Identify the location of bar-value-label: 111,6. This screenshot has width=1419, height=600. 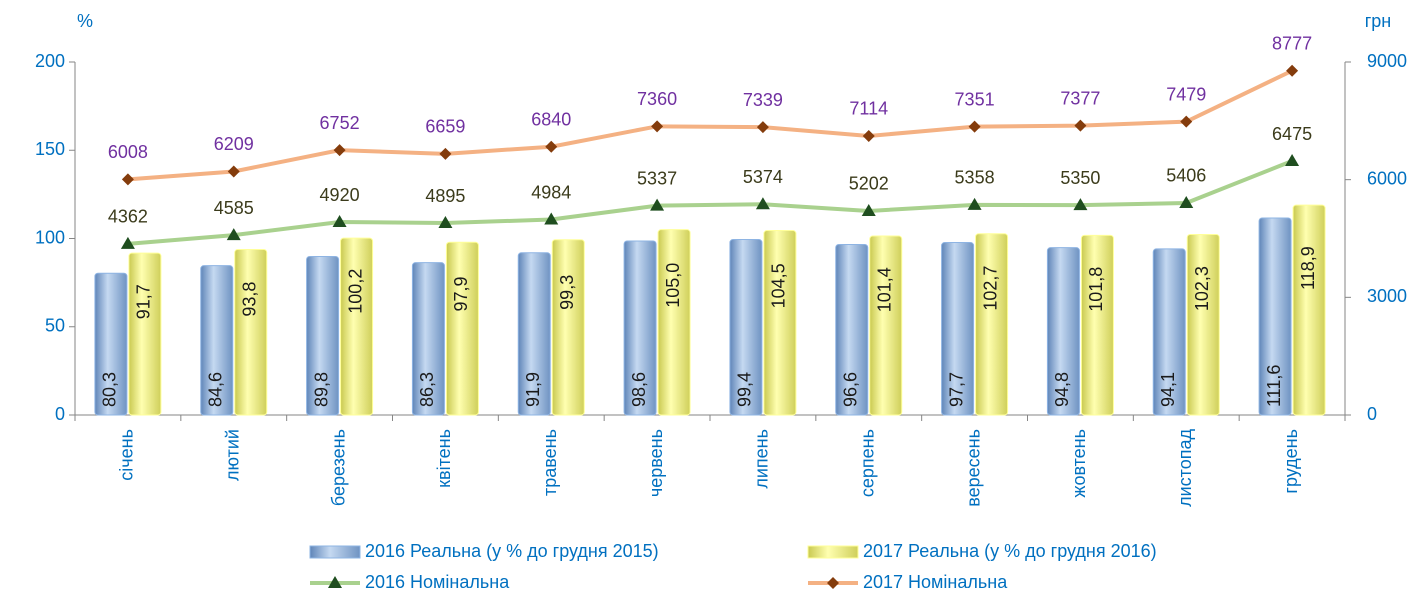
(1274, 386).